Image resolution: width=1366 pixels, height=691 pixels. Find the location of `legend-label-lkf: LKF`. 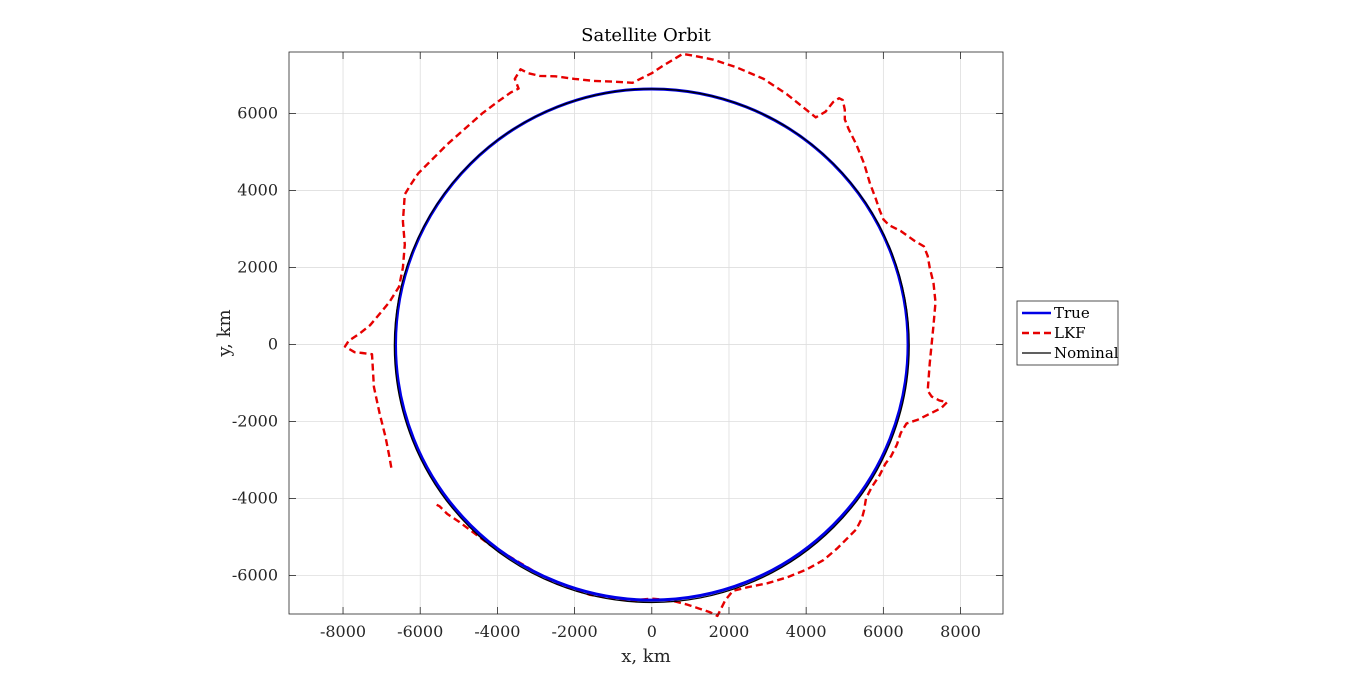

legend-label-lkf: LKF is located at coordinates (1070, 333).